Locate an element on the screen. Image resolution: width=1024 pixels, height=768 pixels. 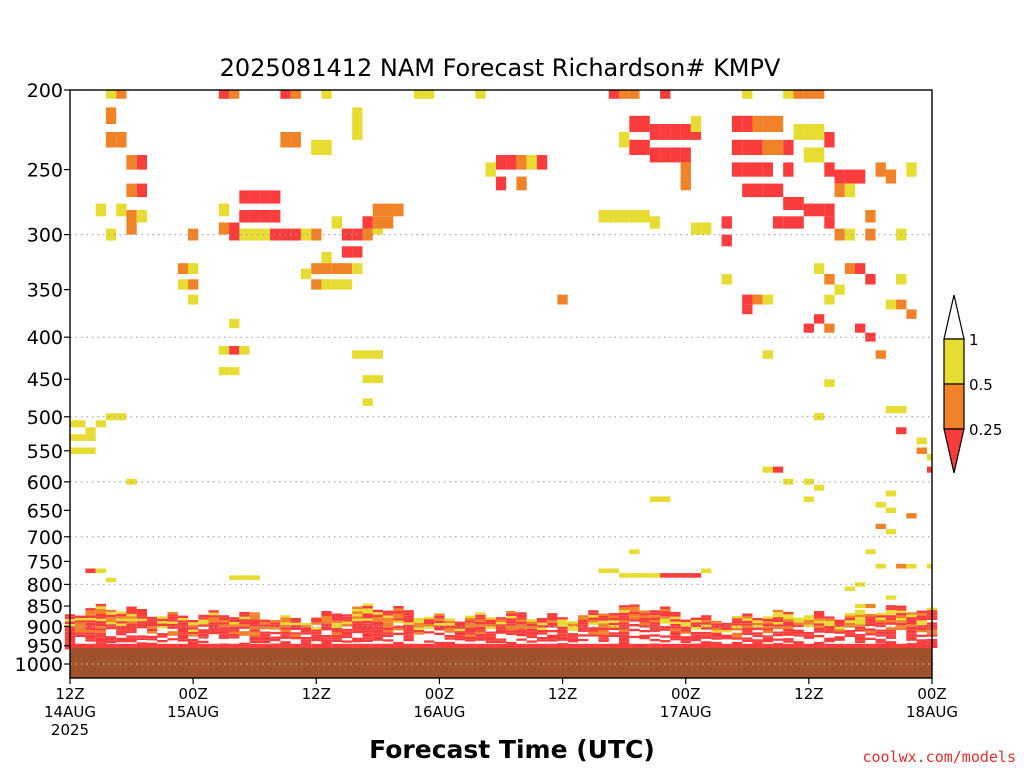
x-tick-label-36-2: 16AUG is located at coordinates (439, 712).